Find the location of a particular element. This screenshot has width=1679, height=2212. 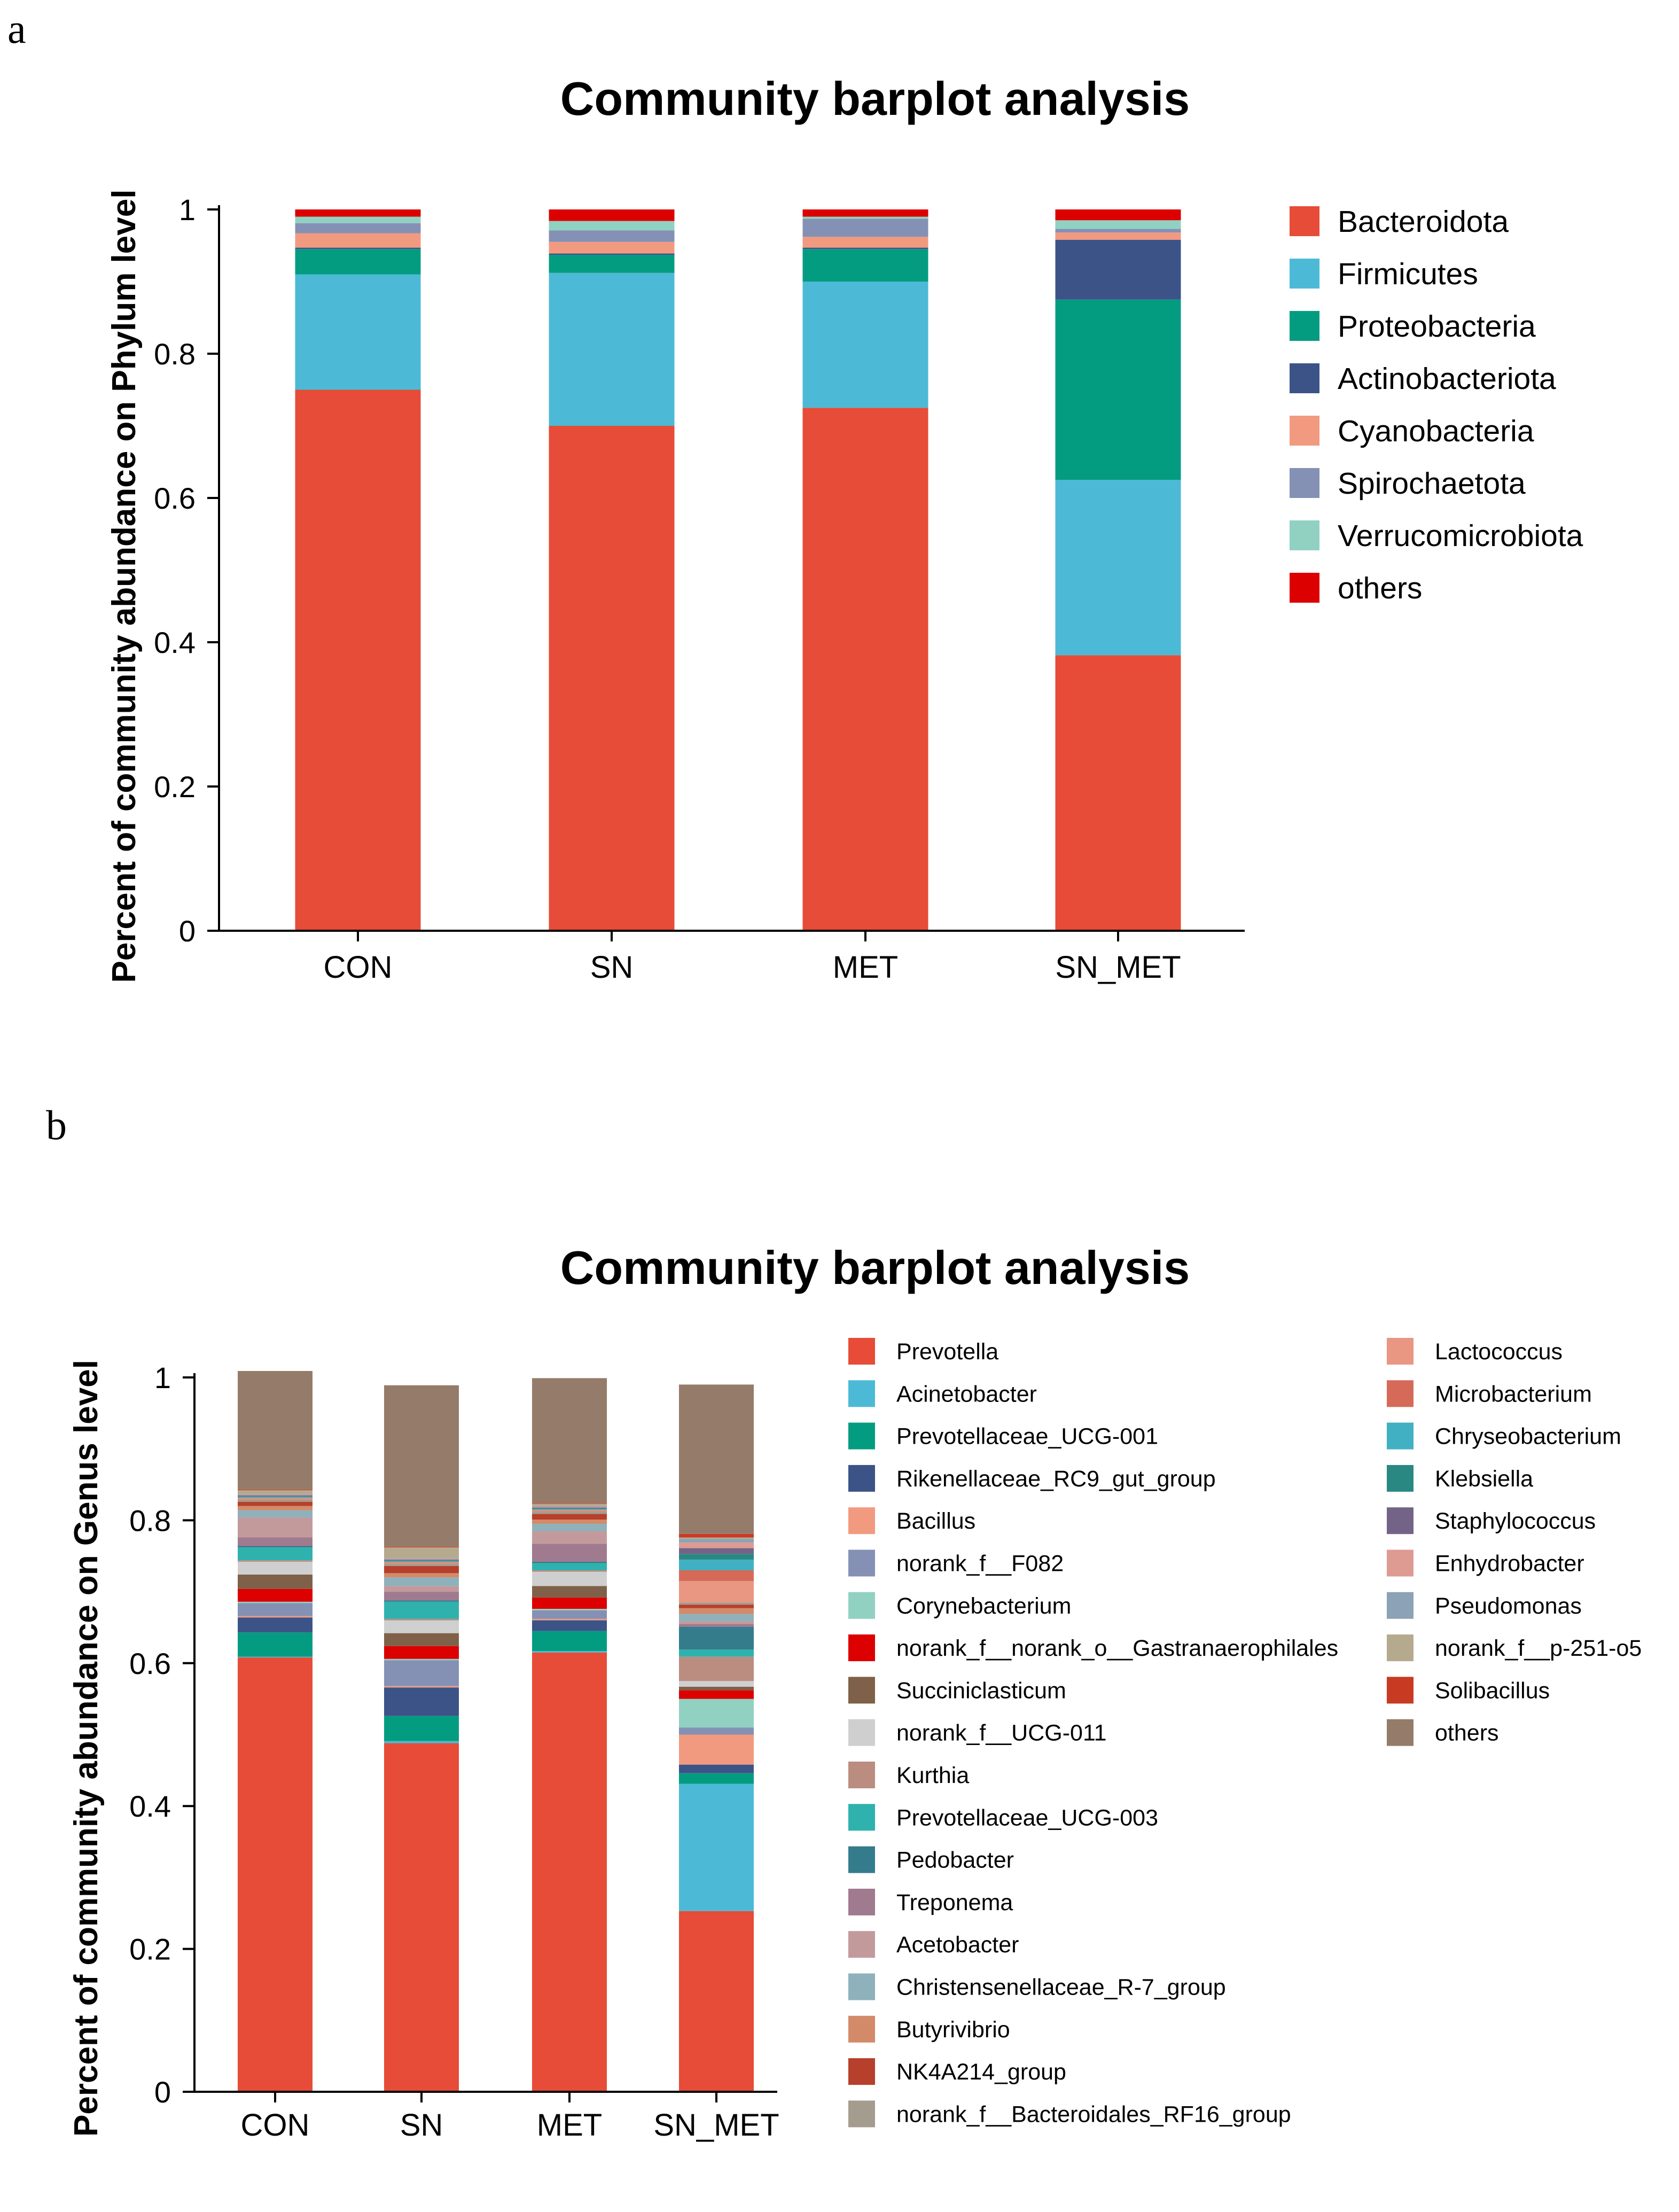

chart-a-legend-swatch-verrucomicrobiota is located at coordinates (1304, 535).